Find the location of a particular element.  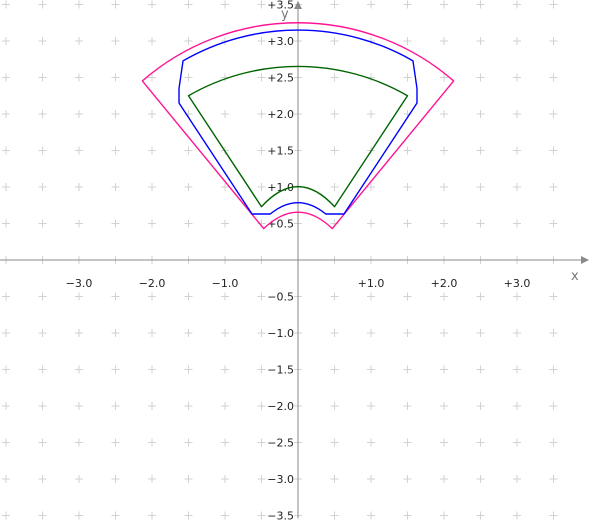

y-tick-label: −1.0 is located at coordinates (280, 333).